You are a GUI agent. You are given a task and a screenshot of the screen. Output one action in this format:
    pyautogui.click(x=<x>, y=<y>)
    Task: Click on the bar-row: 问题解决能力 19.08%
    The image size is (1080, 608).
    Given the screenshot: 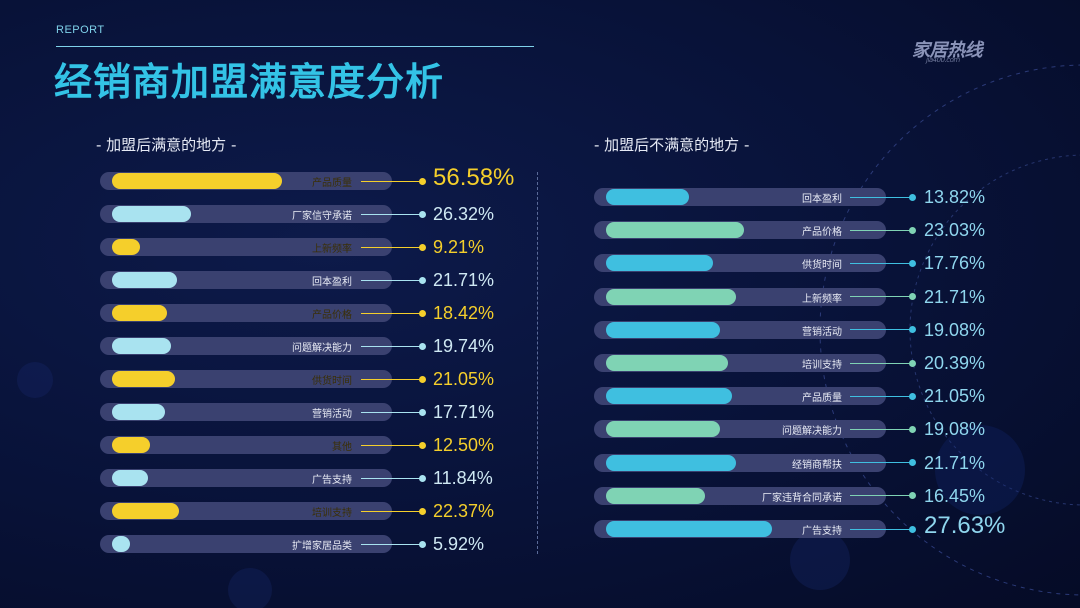 What is the action you would take?
    pyautogui.click(x=814, y=428)
    